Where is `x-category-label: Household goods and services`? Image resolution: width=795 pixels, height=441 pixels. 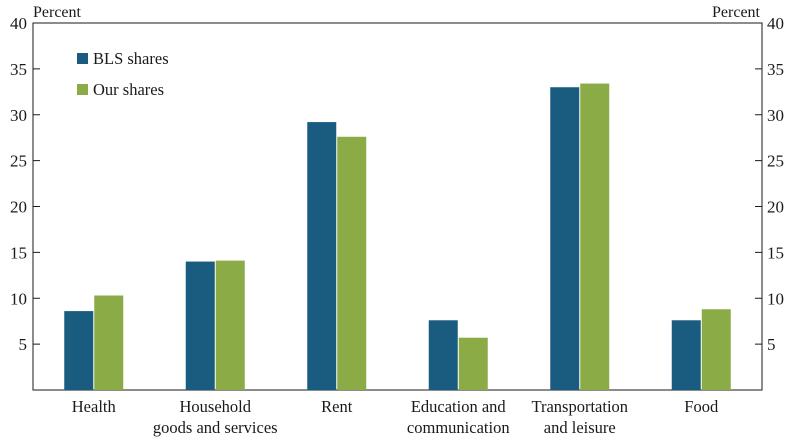
x-category-label: Household goods and services is located at coordinates (215, 417).